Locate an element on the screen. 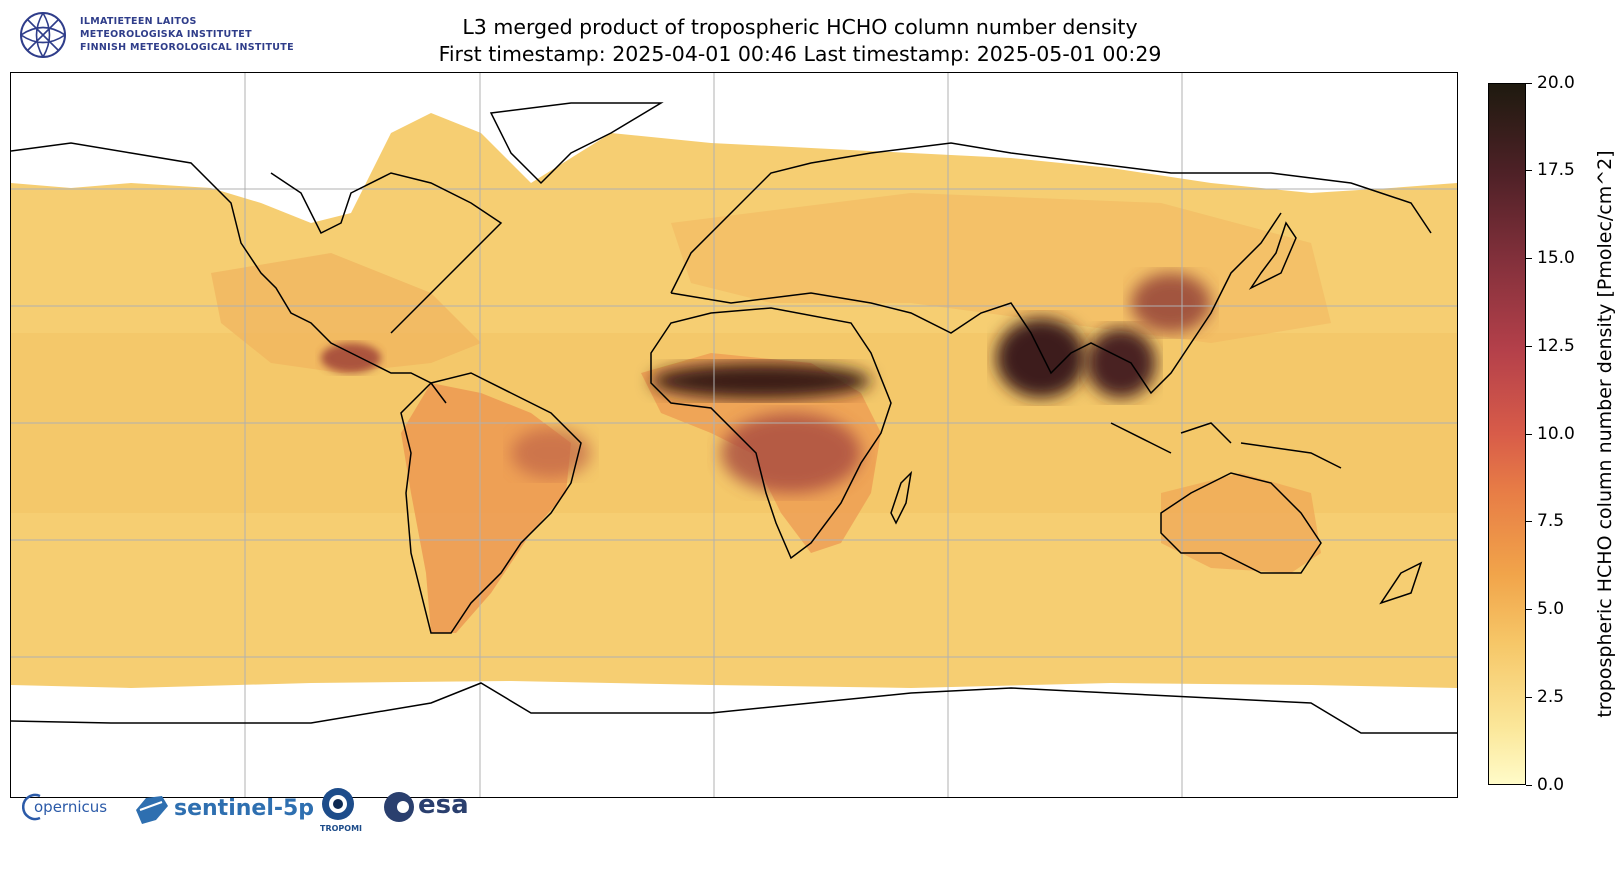  colorbar-tick-label: 15.0 is located at coordinates (1556, 258).